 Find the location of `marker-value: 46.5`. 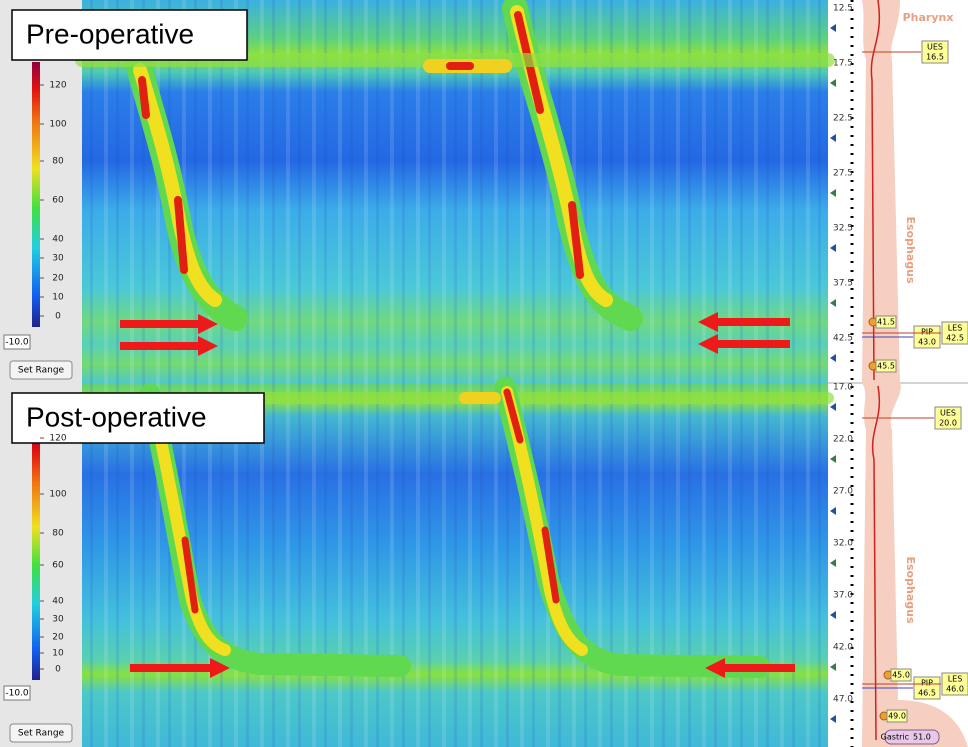

marker-value: 46.5 is located at coordinates (927, 693).